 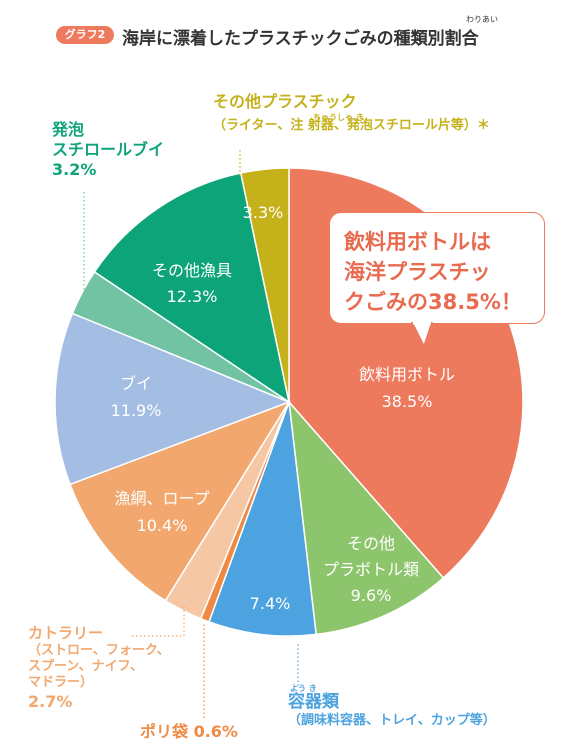 What do you see at coordinates (161, 498) in the screenshot?
I see `label-fishing-net-name: 漁網、ロープ` at bounding box center [161, 498].